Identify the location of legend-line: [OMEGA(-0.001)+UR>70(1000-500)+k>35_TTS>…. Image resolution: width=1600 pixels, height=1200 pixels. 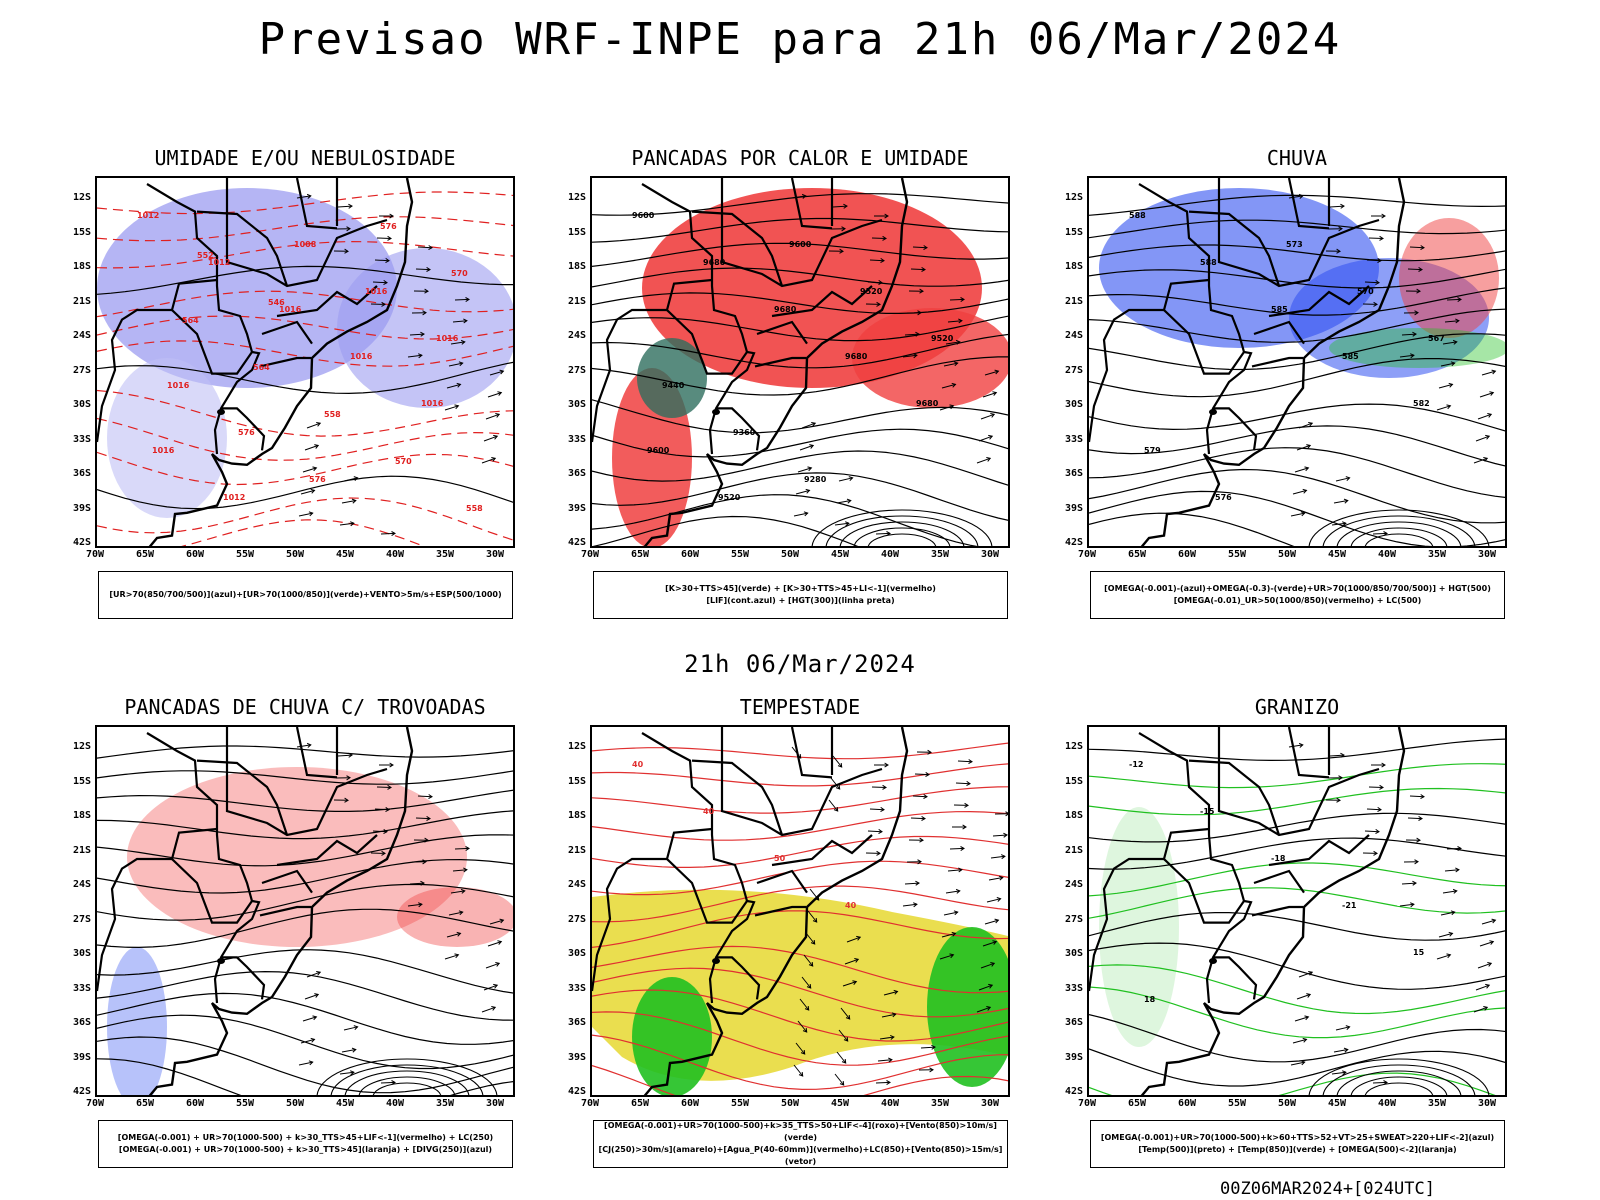
(800, 1131).